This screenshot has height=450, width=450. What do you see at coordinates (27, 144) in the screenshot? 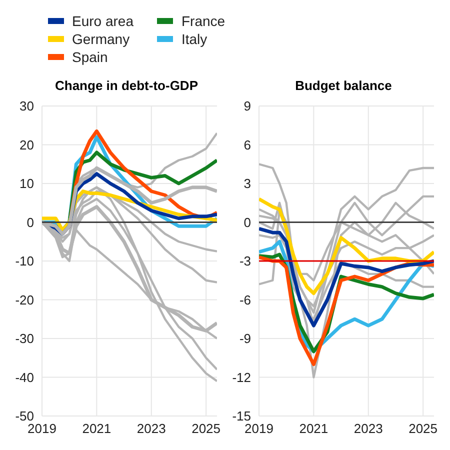
I see `y-tick-label: 20` at bounding box center [27, 144].